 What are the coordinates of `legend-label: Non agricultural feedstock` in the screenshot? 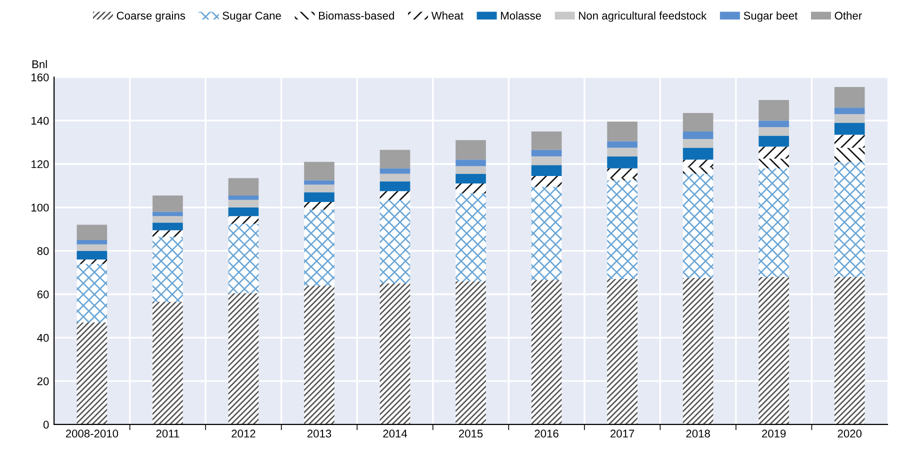 It's located at (643, 16).